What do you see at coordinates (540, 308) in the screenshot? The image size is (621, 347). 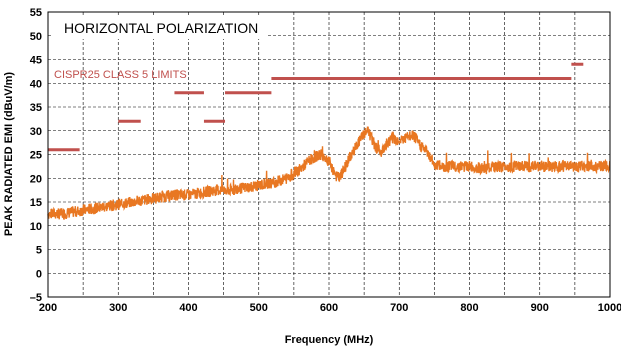 I see `x-tick-label: 900` at bounding box center [540, 308].